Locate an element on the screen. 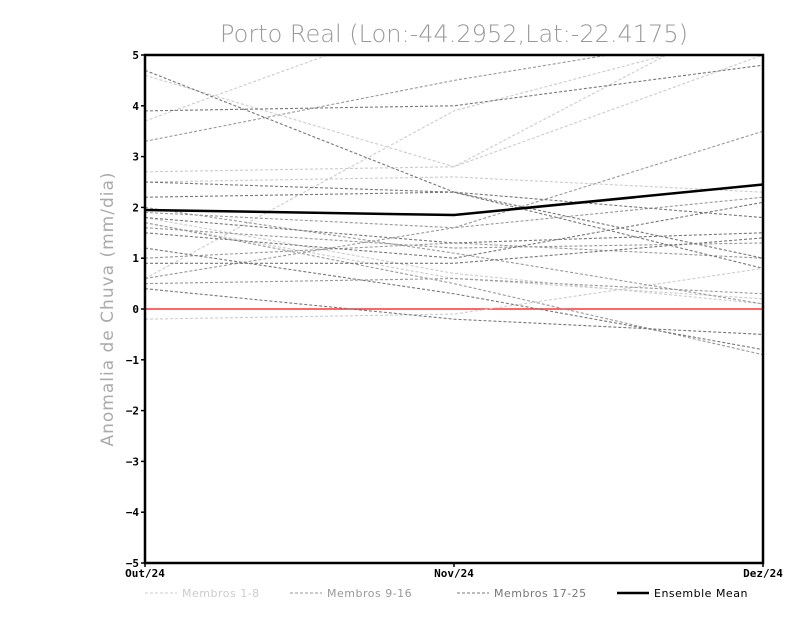  chart-title: Porto Real (Lon:-44.2952,Lat:-22.4175) is located at coordinates (454, 34).